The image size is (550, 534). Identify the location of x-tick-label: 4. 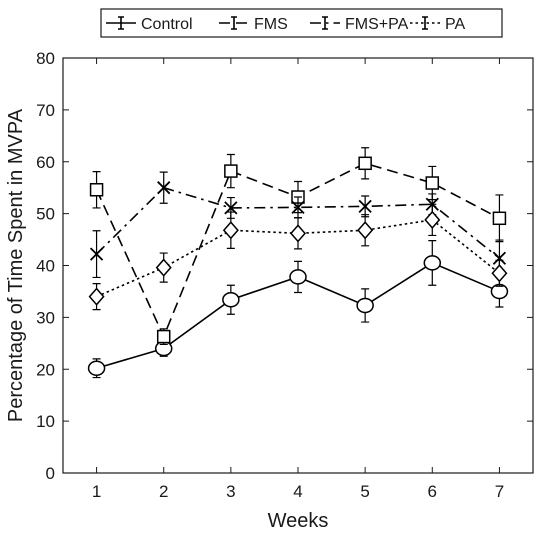
(297, 491).